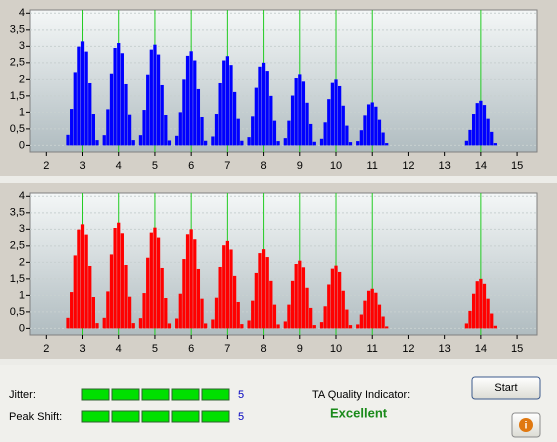 The width and height of the screenshot is (557, 442). I want to click on x-tick-label: 10, so click(336, 349).